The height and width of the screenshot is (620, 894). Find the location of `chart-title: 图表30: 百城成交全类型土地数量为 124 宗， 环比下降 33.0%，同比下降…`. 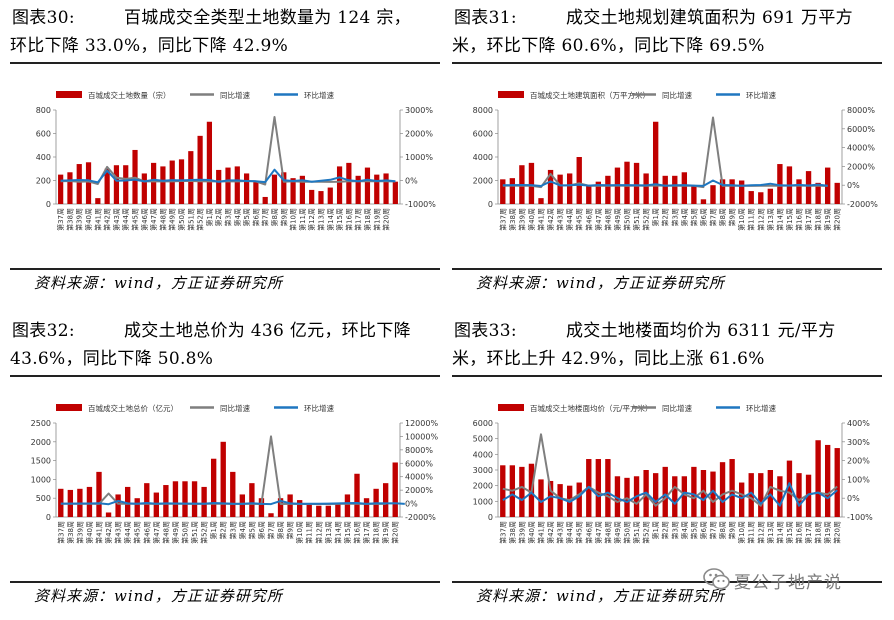

chart-title: 图表30: 百城成交全类型土地数量为 124 宗， 环比下降 33.0%，同比下降… is located at coordinates (225, 34).